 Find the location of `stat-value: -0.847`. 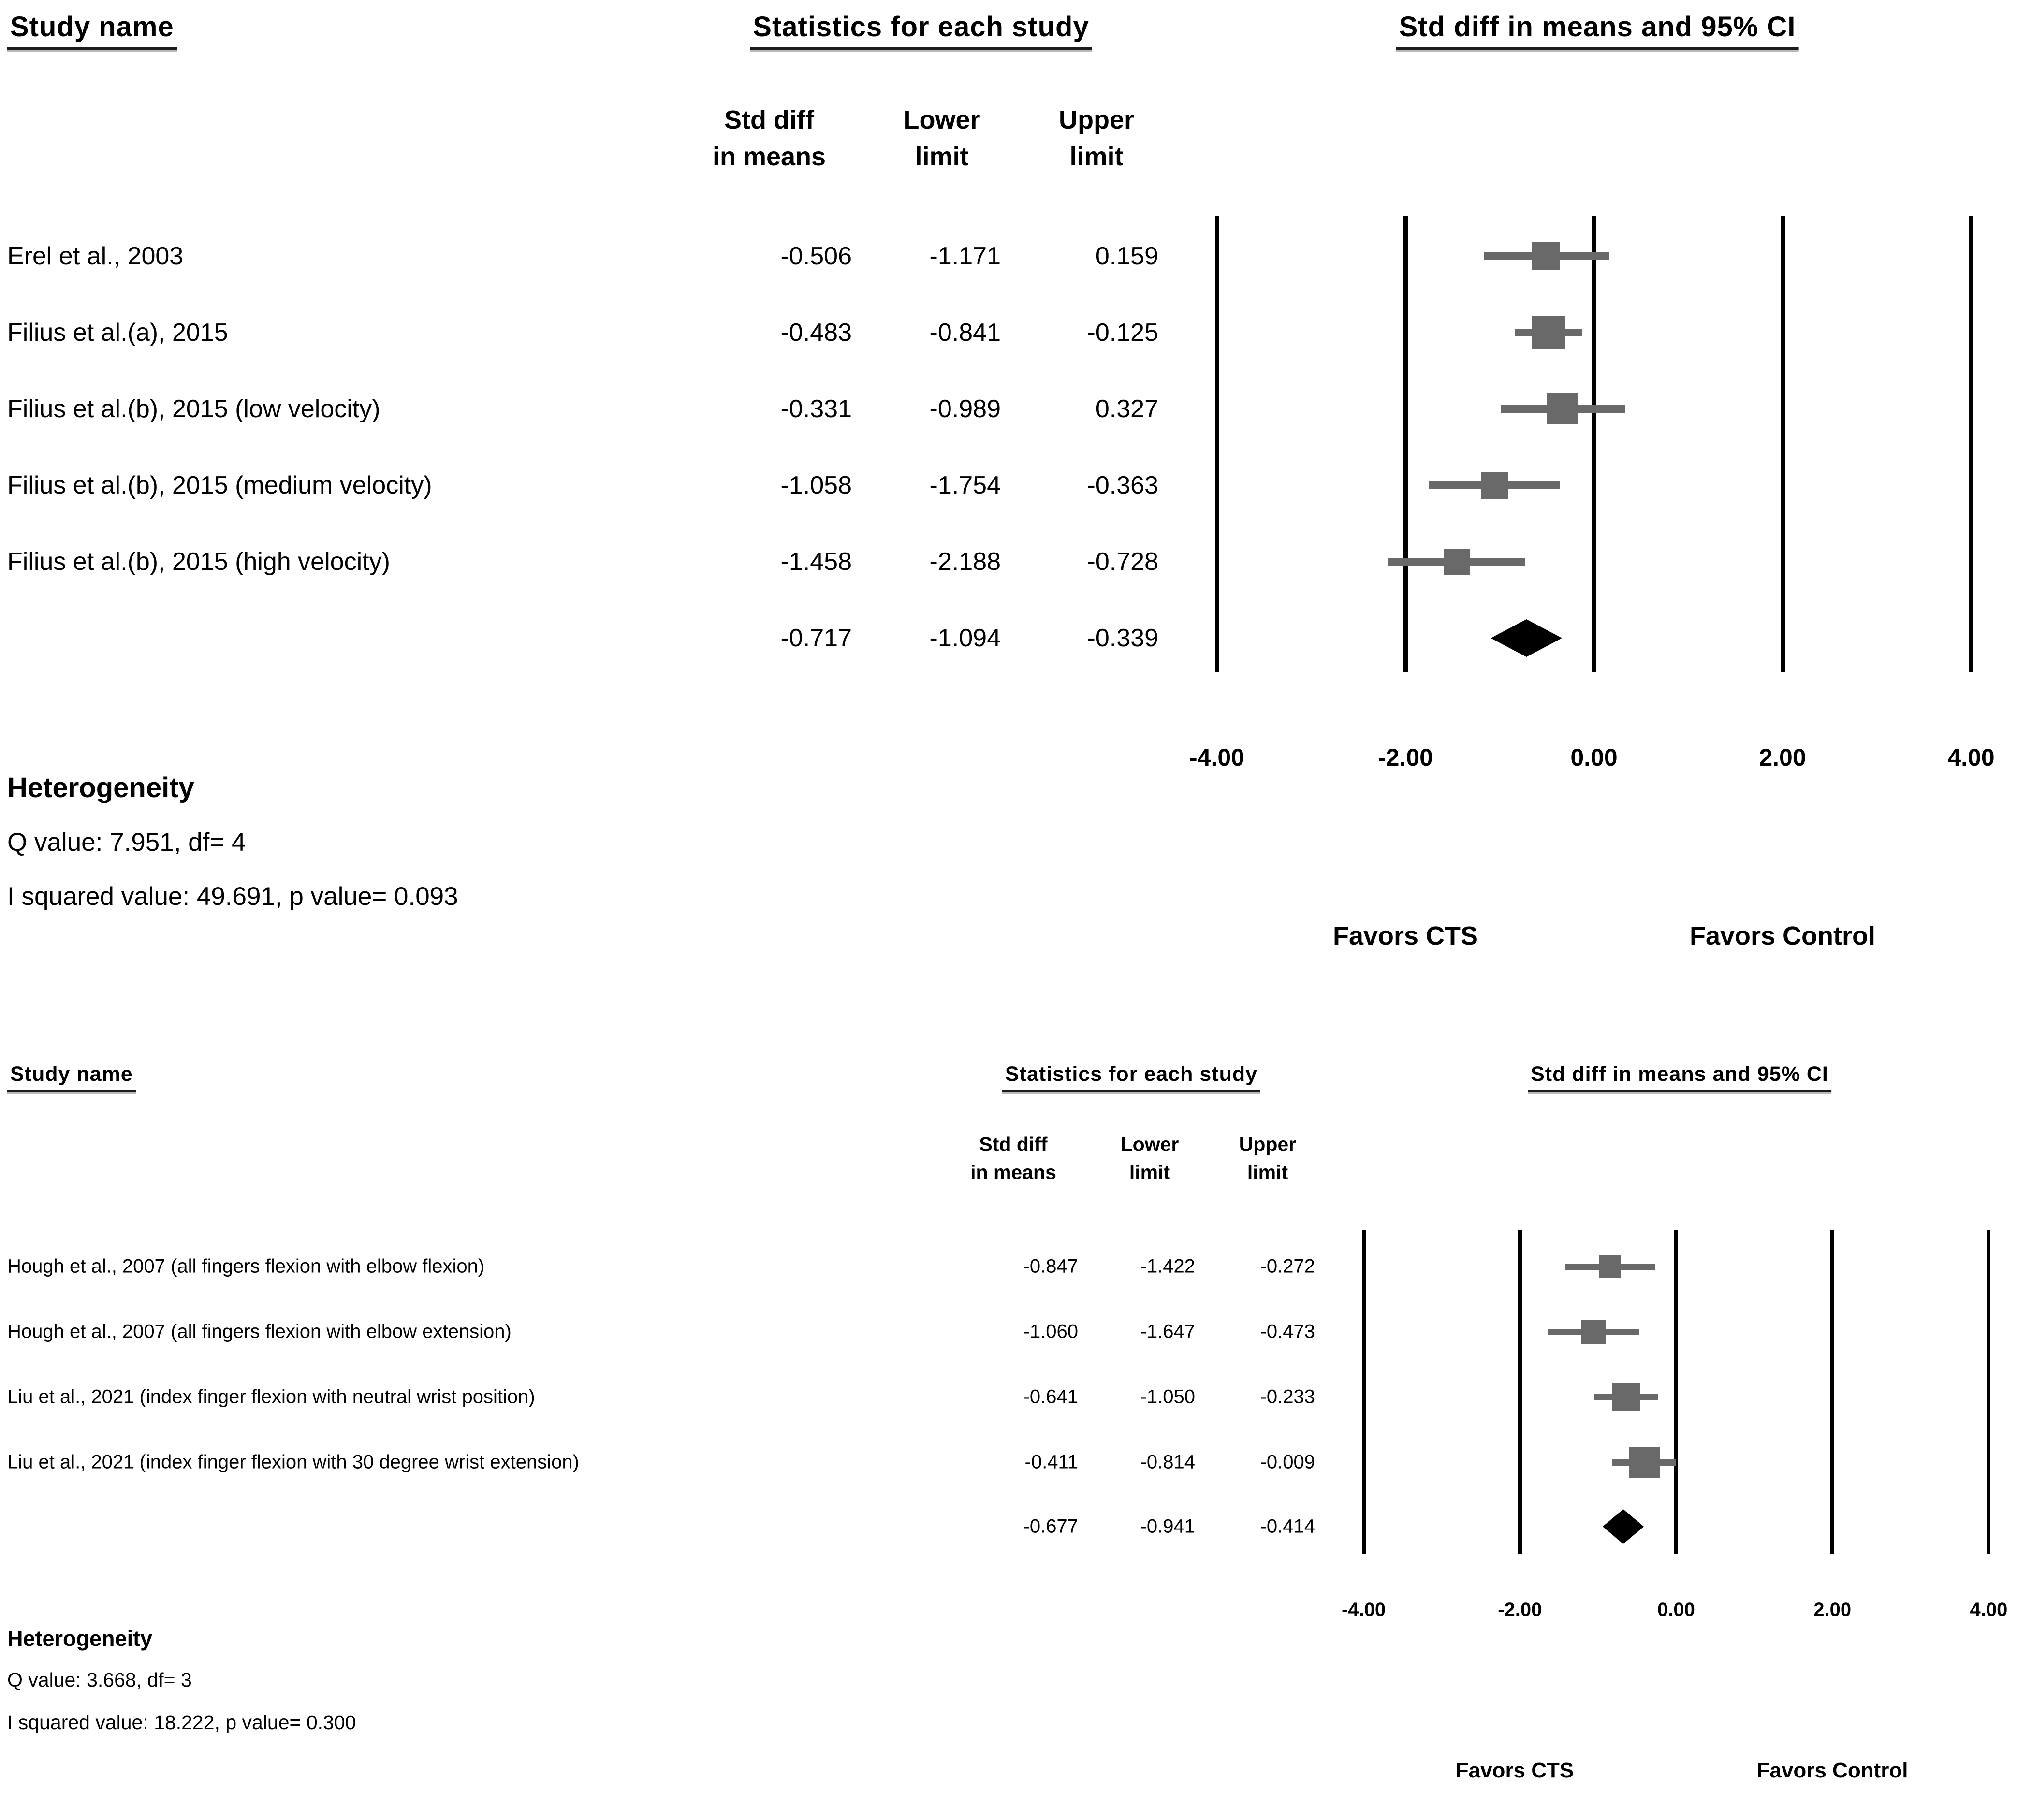

stat-value: -0.847 is located at coordinates (1050, 1266).